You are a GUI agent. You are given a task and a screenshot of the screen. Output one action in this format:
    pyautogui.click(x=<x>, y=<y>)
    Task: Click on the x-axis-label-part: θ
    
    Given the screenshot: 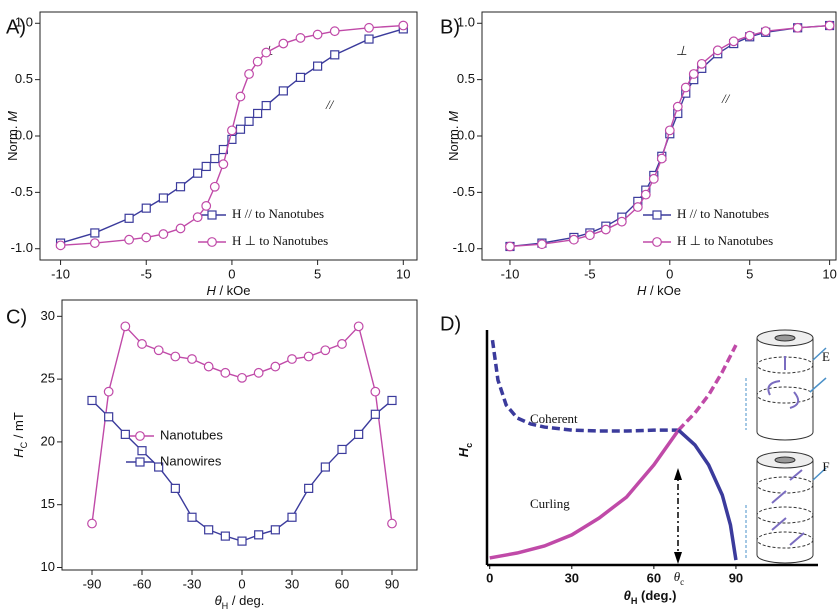 What is the action you would take?
    pyautogui.click(x=218, y=600)
    